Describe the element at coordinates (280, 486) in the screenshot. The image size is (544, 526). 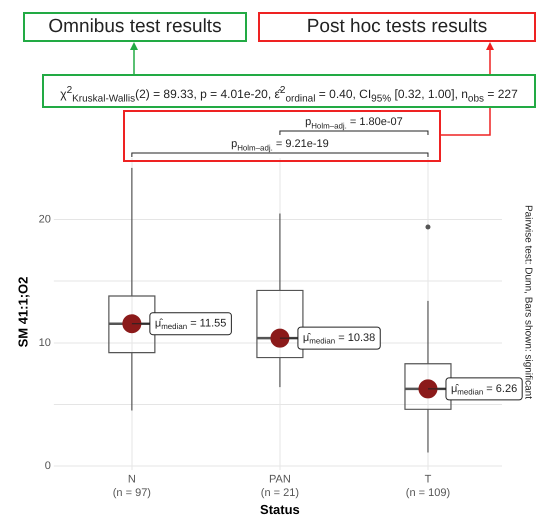
I see `x-tick-label: PAN (n = 21)` at that location.